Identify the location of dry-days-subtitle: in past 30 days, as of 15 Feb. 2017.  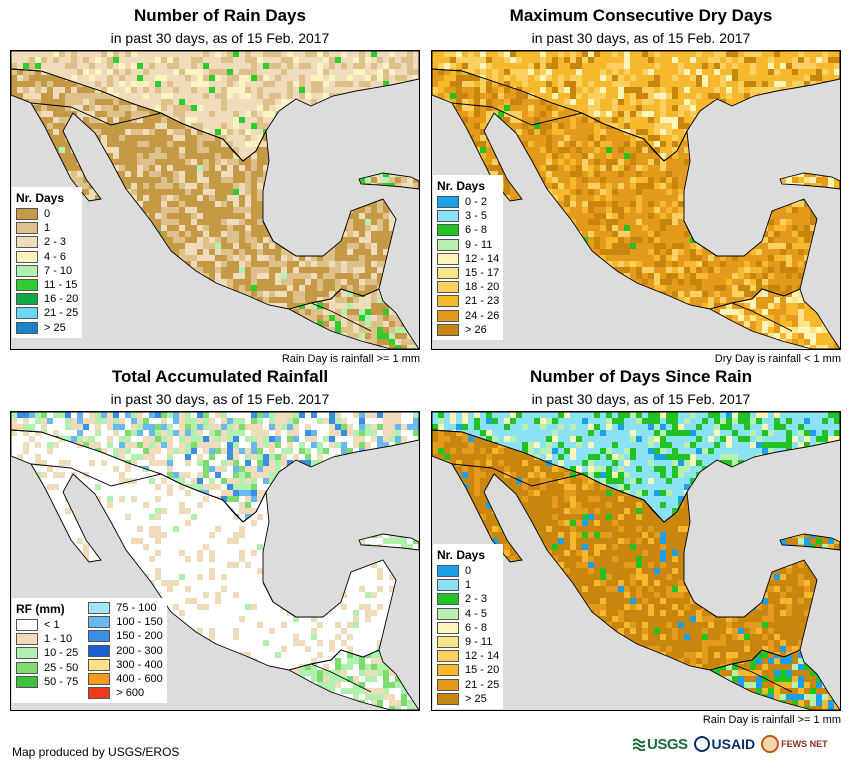
(641, 38).